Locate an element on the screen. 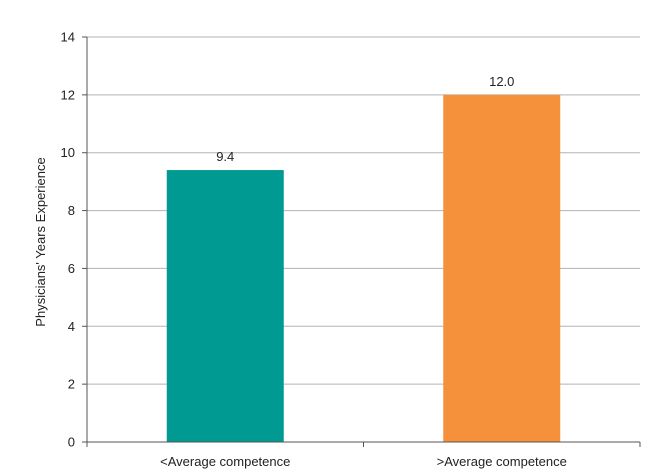 The height and width of the screenshot is (476, 659). y-tick-label: 14 is located at coordinates (68, 37).